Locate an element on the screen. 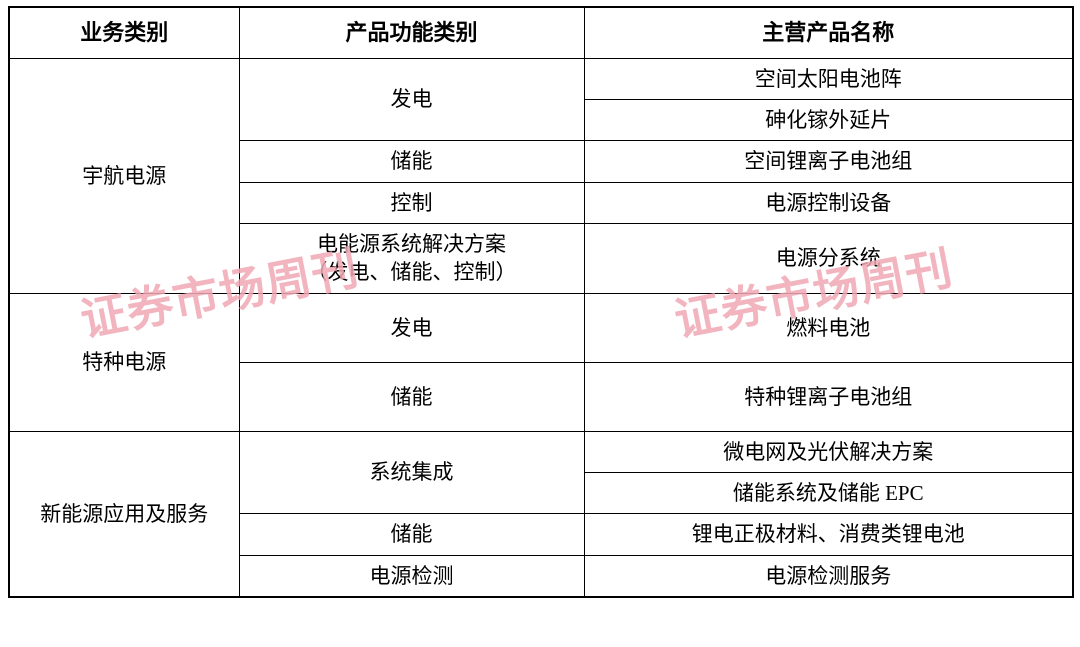 The height and width of the screenshot is (647, 1080). cell-function-category: 电能源系统解决方案 （发电、储能、控制） is located at coordinates (411, 258).